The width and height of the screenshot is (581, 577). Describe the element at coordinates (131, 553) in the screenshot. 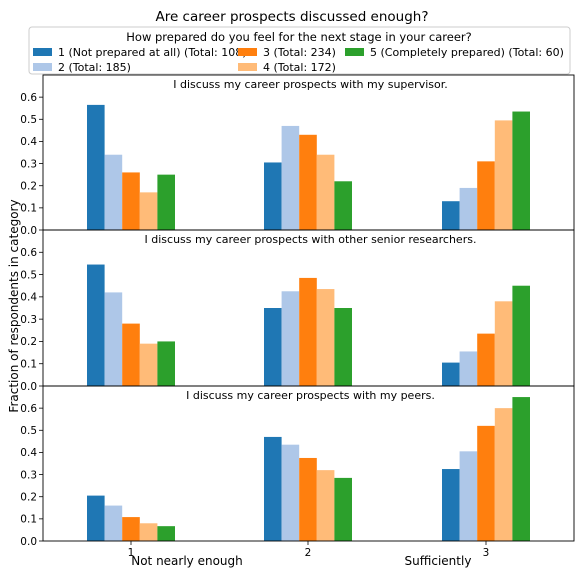

I see `x-tick-label: 1` at that location.